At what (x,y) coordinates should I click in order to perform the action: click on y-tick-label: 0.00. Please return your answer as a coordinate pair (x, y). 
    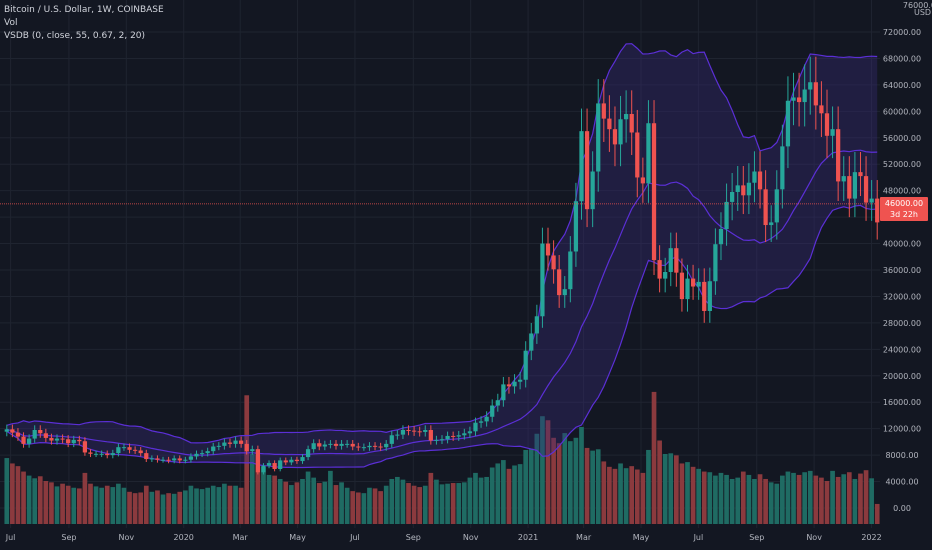
    Looking at the image, I should click on (902, 508).